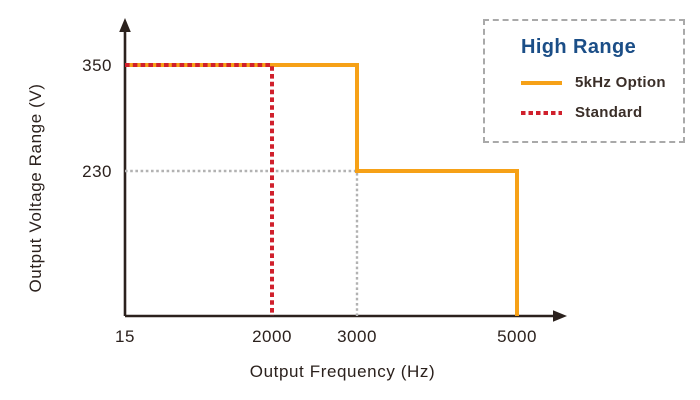 This screenshot has height=400, width=700. I want to click on legend-label-5khz-option: 5kHz Option, so click(620, 82).